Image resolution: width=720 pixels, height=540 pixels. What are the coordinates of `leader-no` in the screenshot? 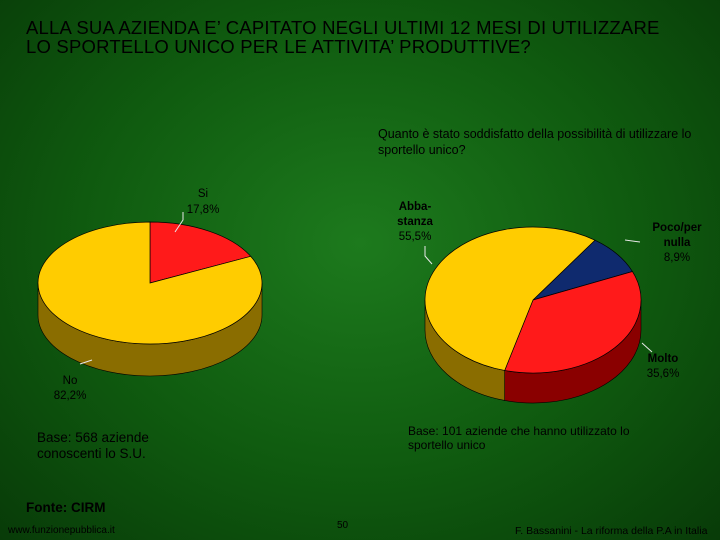 It's located at (86, 362).